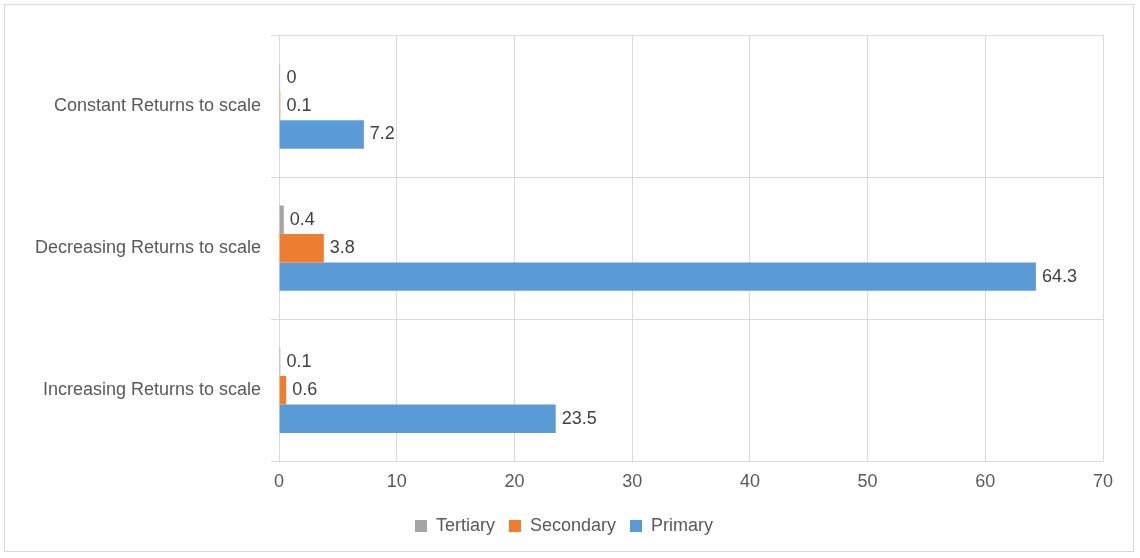  I want to click on legend-label: Tertiary, so click(465, 524).